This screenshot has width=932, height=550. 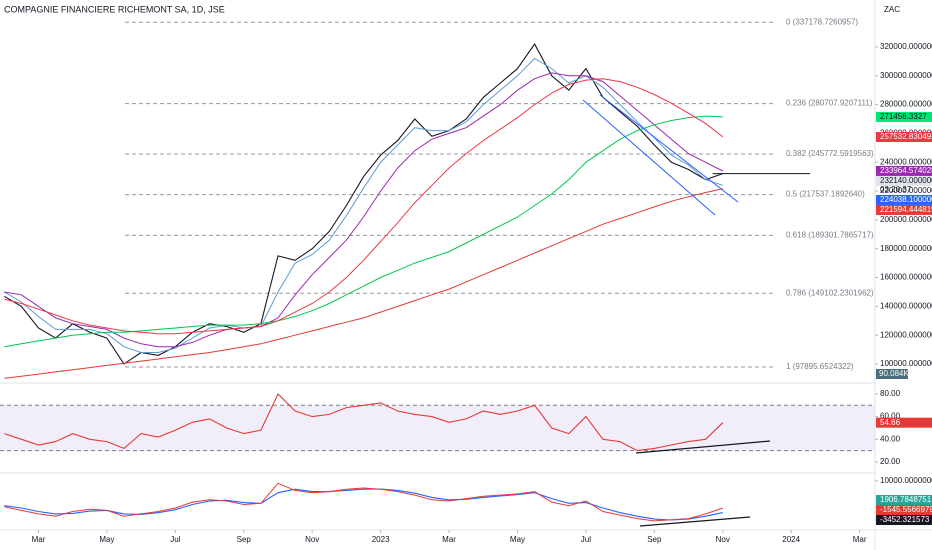 What do you see at coordinates (381, 539) in the screenshot?
I see `x-tick-label: 2023` at bounding box center [381, 539].